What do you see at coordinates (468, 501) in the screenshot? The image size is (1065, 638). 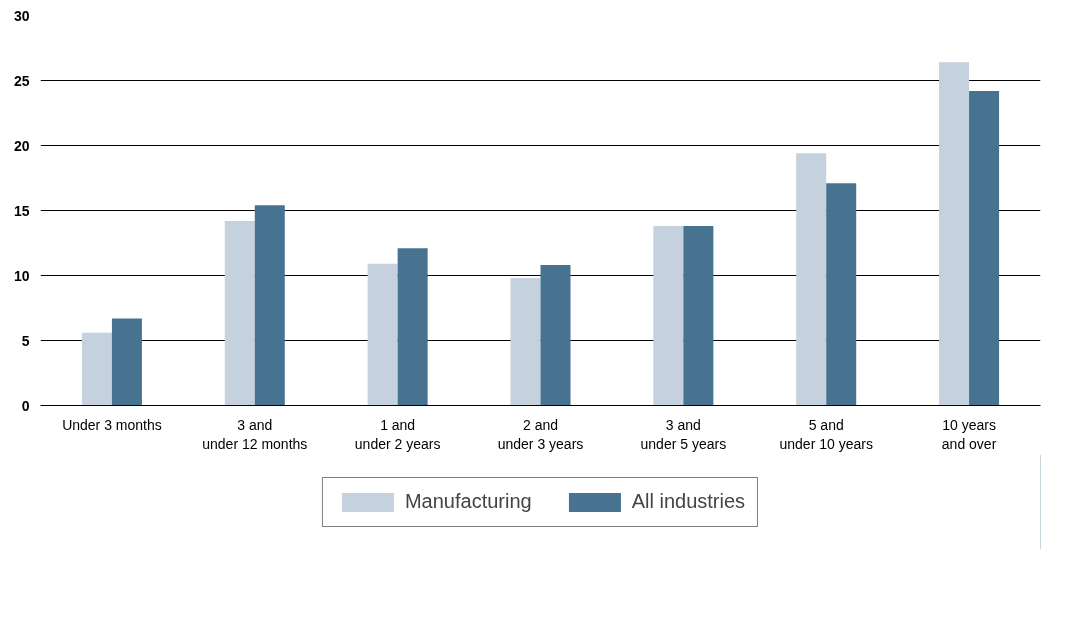 I see `legend-label: Manufacturing` at bounding box center [468, 501].